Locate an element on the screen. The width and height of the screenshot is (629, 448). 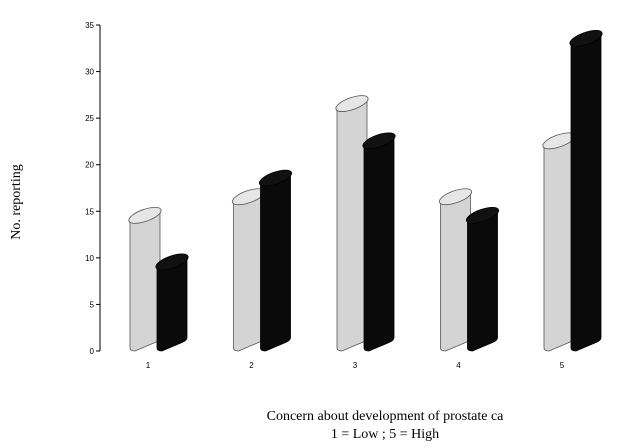
y-tick-label: 10 is located at coordinates (89, 258).